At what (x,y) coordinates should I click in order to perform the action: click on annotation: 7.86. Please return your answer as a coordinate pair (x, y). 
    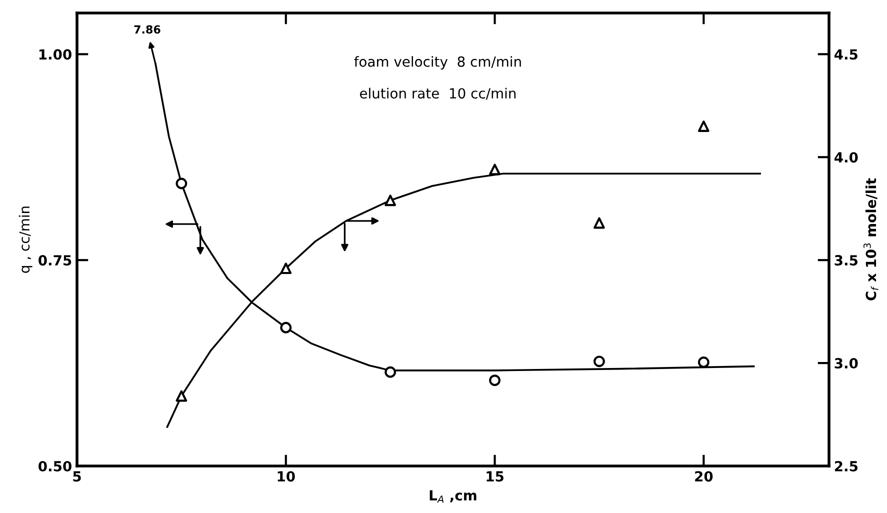
    Looking at the image, I should click on (147, 29).